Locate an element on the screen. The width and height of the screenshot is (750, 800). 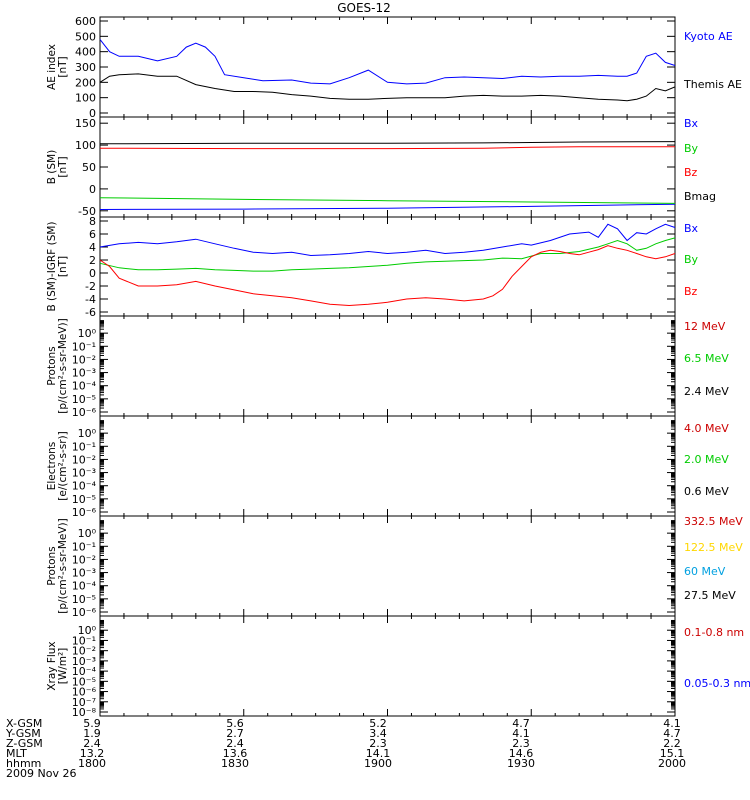
ephemeris-row-label: Z-GSM is located at coordinates (24, 743).